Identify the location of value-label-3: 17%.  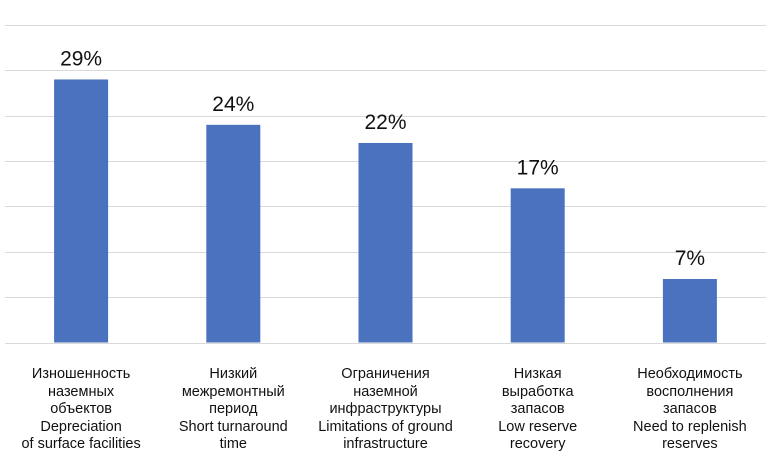
(538, 167).